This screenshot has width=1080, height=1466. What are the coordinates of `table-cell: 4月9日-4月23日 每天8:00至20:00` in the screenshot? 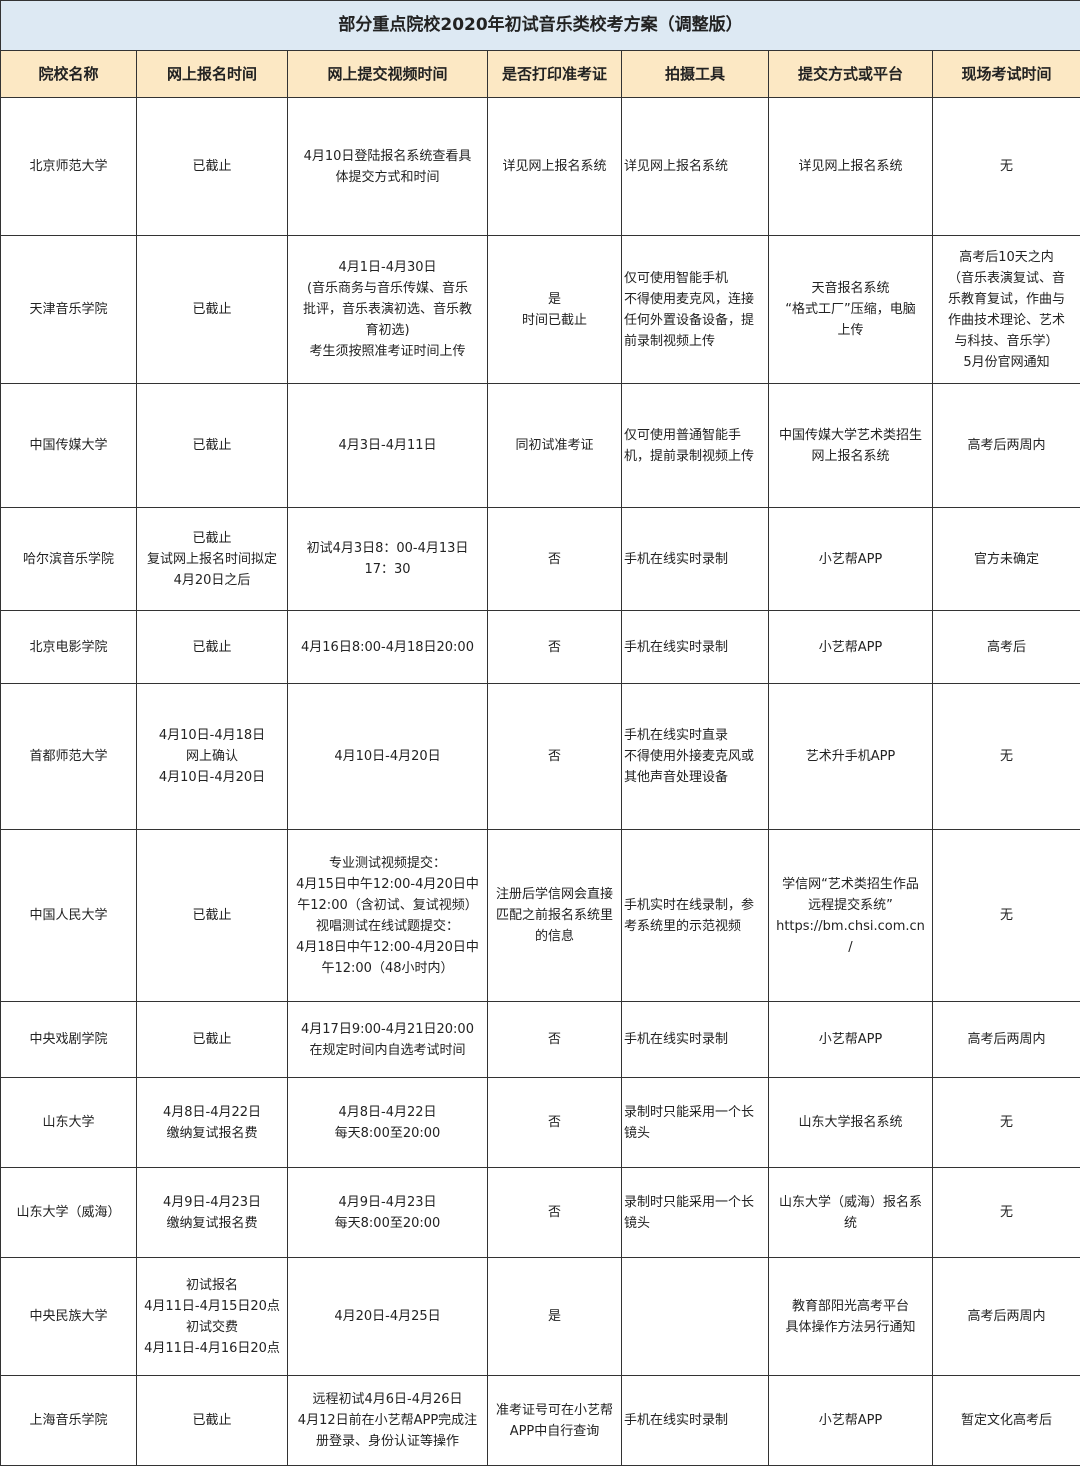 It's located at (388, 1213).